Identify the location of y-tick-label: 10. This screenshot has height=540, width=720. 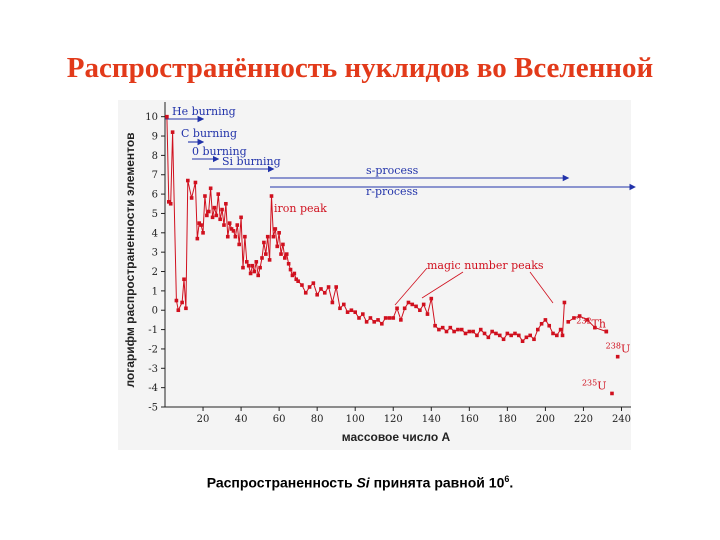
(151, 117).